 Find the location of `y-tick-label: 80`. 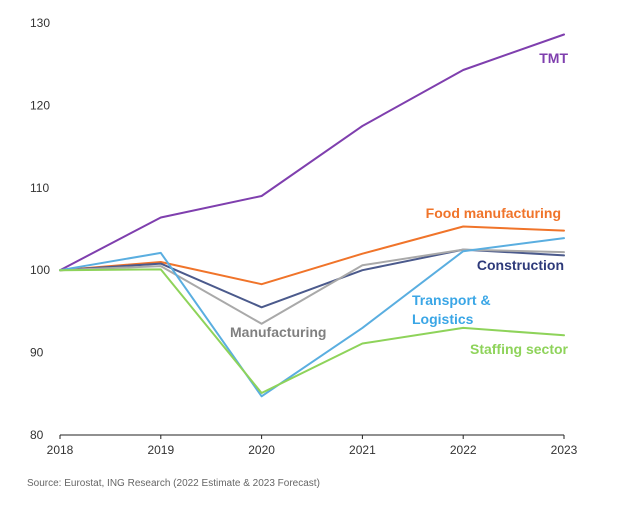

y-tick-label: 80 is located at coordinates (37, 435).